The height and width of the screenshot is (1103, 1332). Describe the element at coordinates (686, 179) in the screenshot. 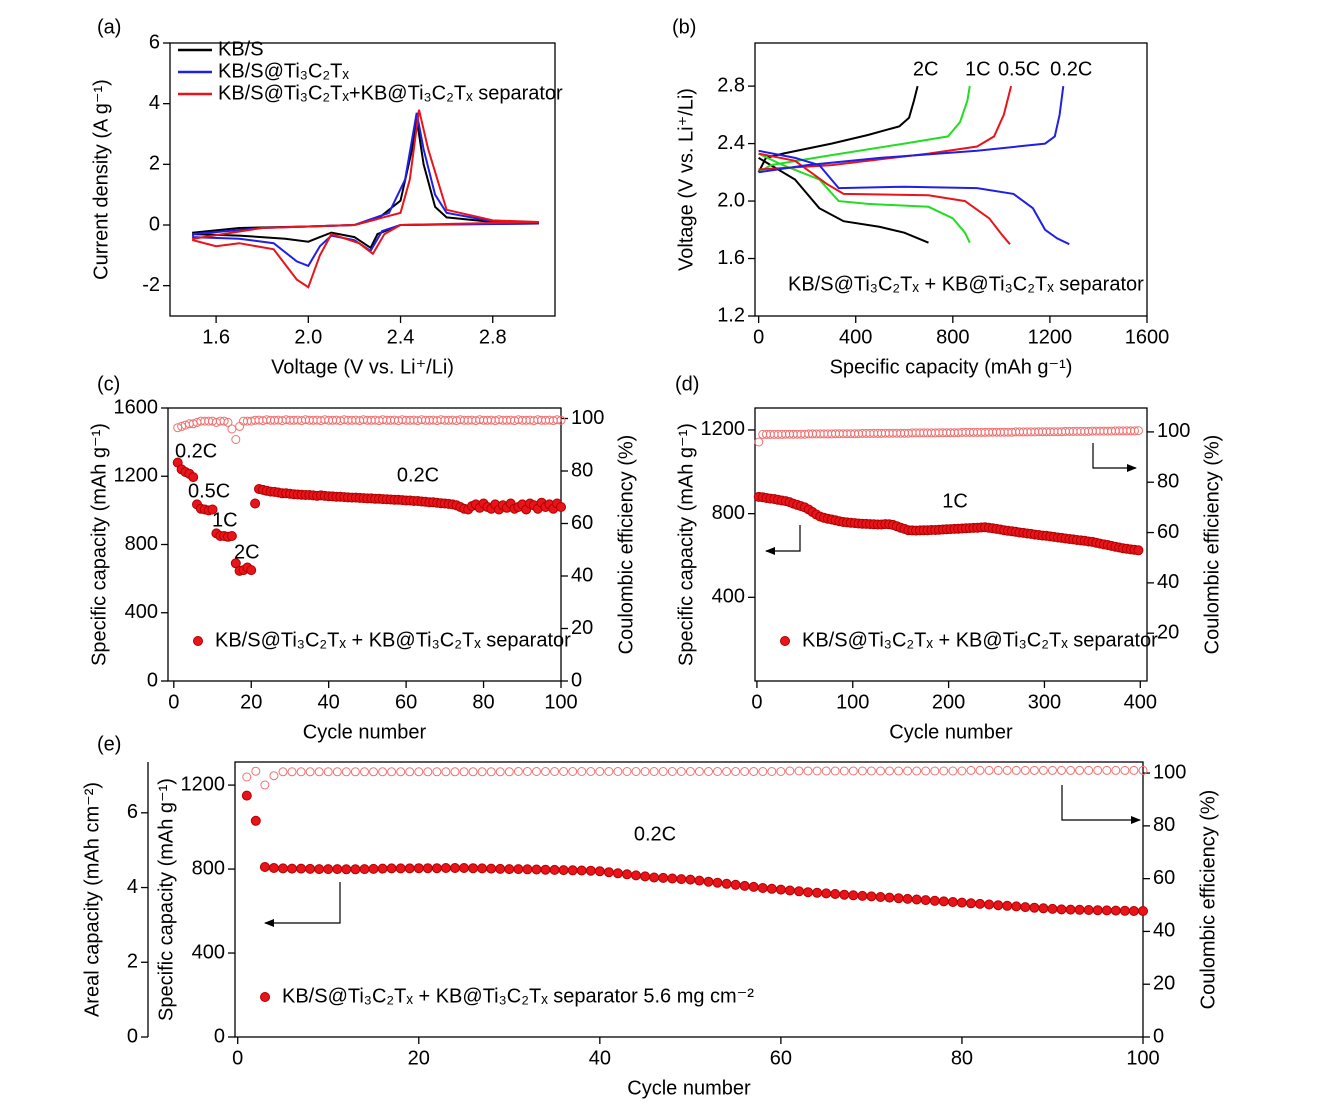

I see `y-axis-label: Voltage (V vs. Li⁺/Li)` at that location.